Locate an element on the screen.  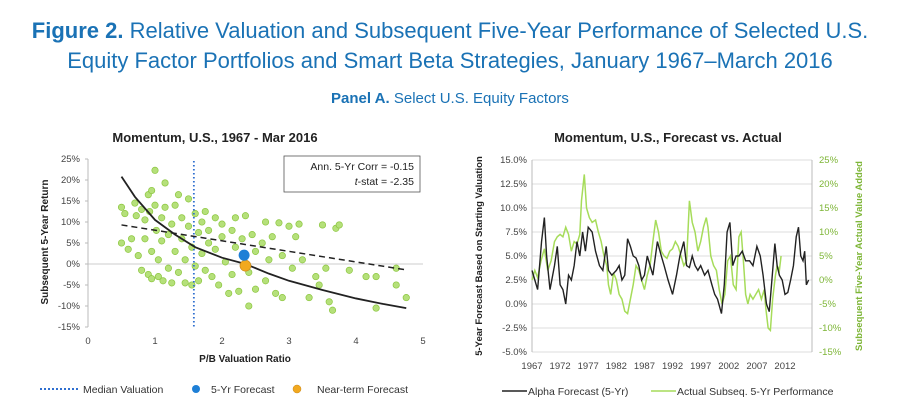
stats-box is located at coordinates (352, 174).